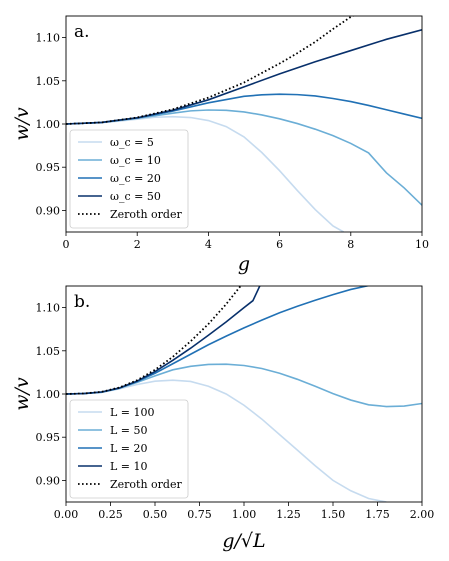 The width and height of the screenshot is (449, 561). Describe the element at coordinates (129, 466) in the screenshot. I see `legend-entry-3: L = 10` at that location.